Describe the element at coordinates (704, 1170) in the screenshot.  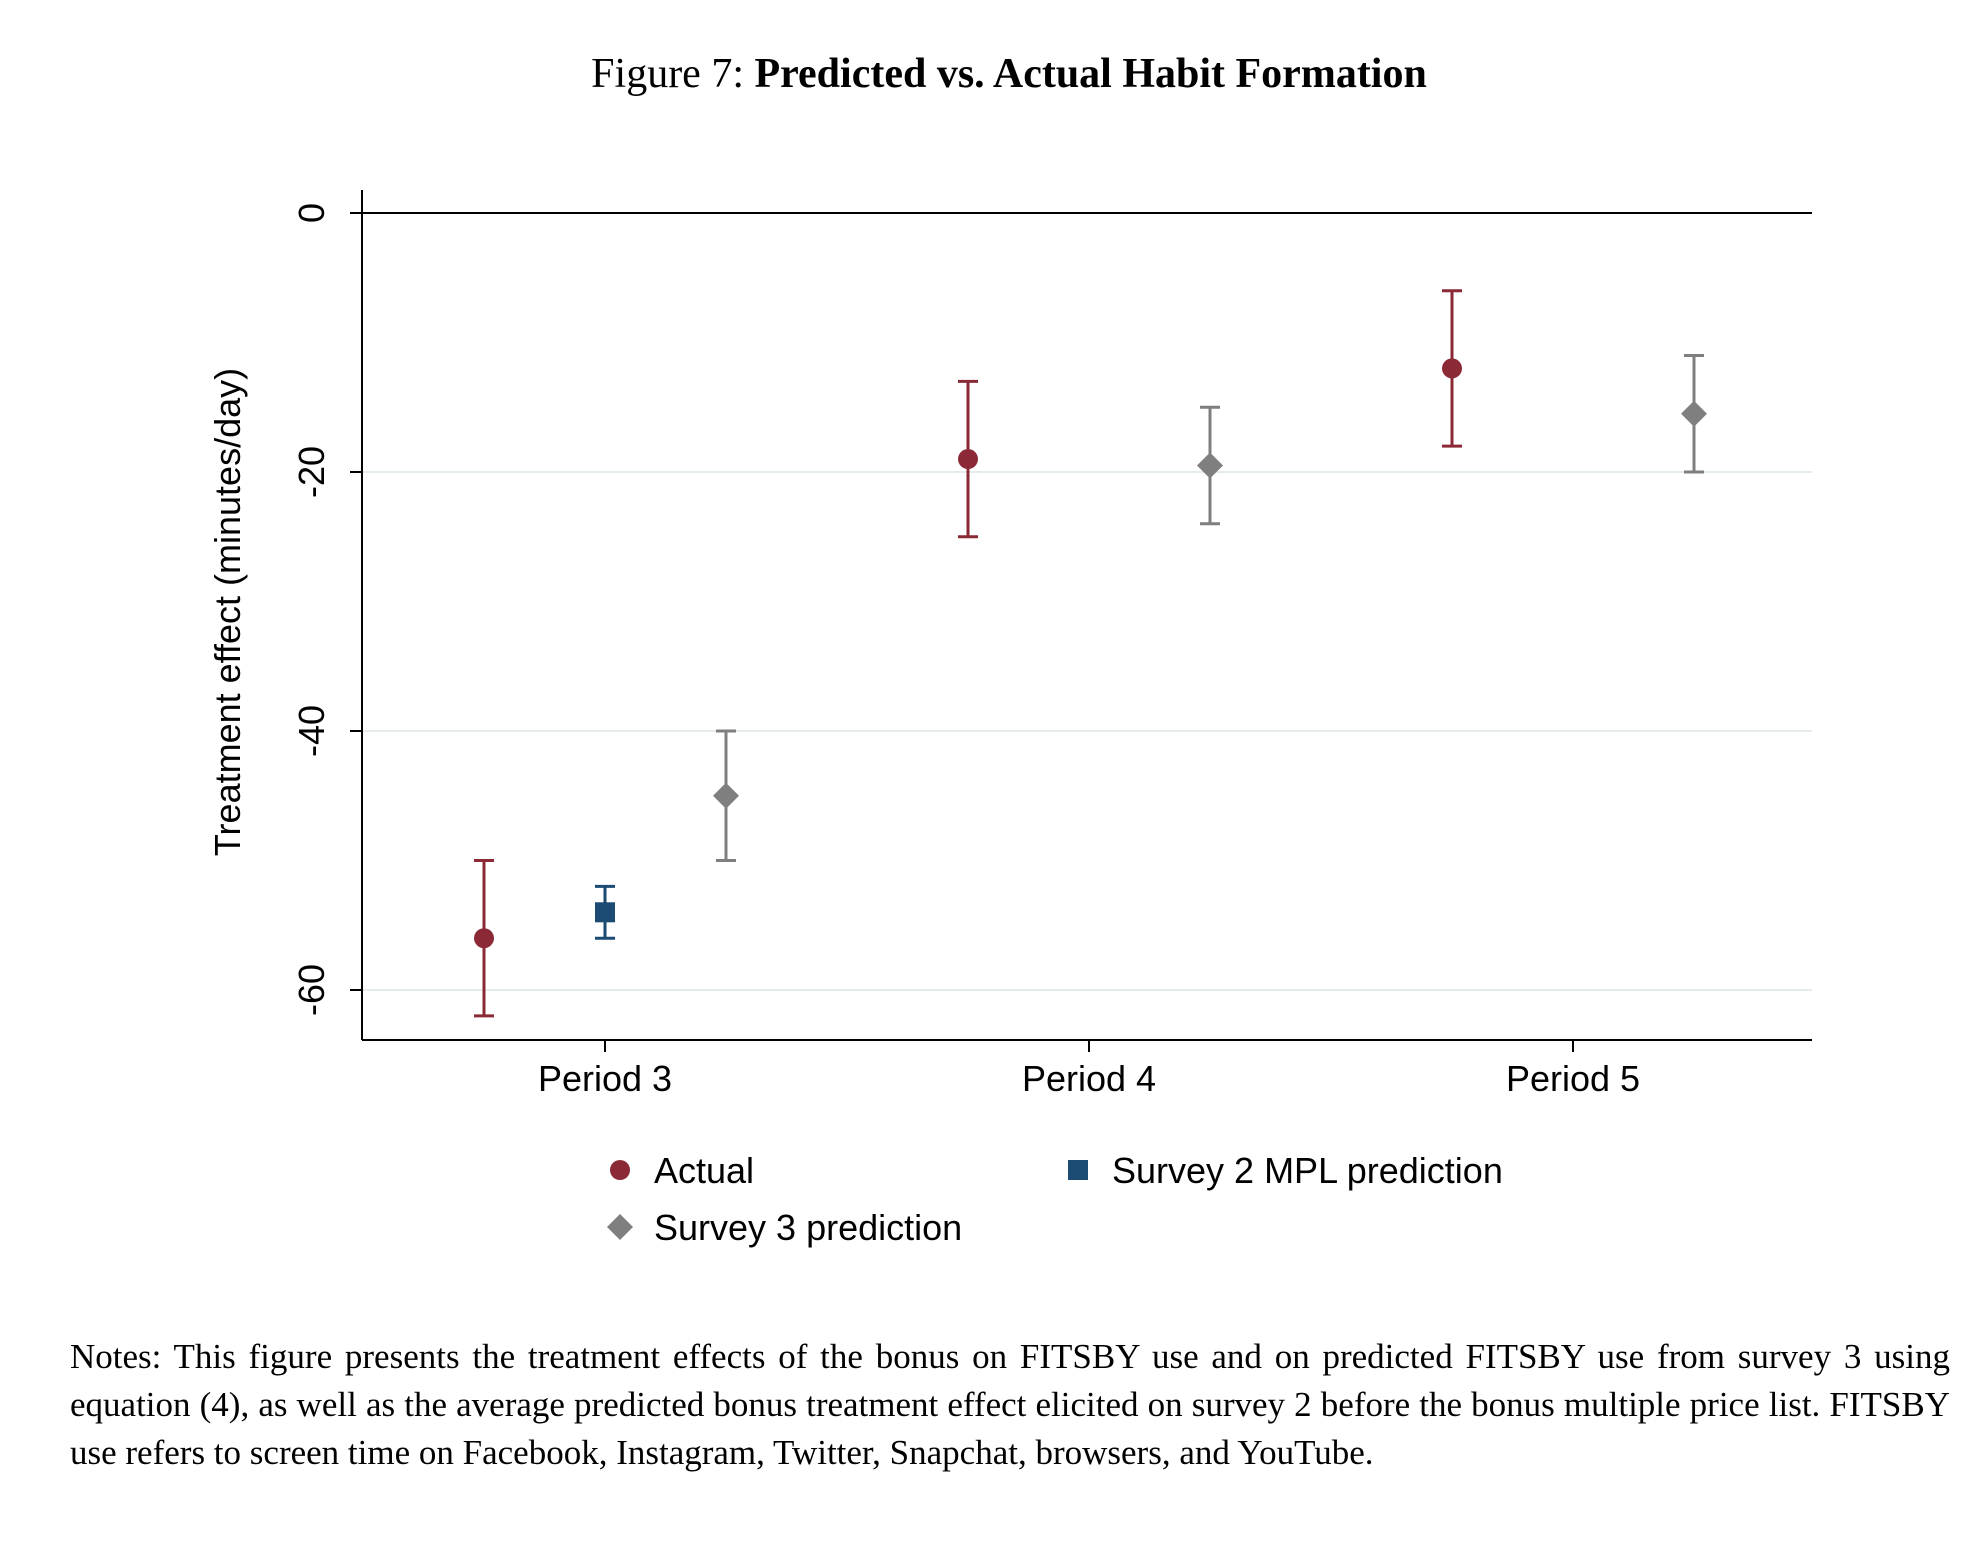
I see `legend-label: Actual` at that location.